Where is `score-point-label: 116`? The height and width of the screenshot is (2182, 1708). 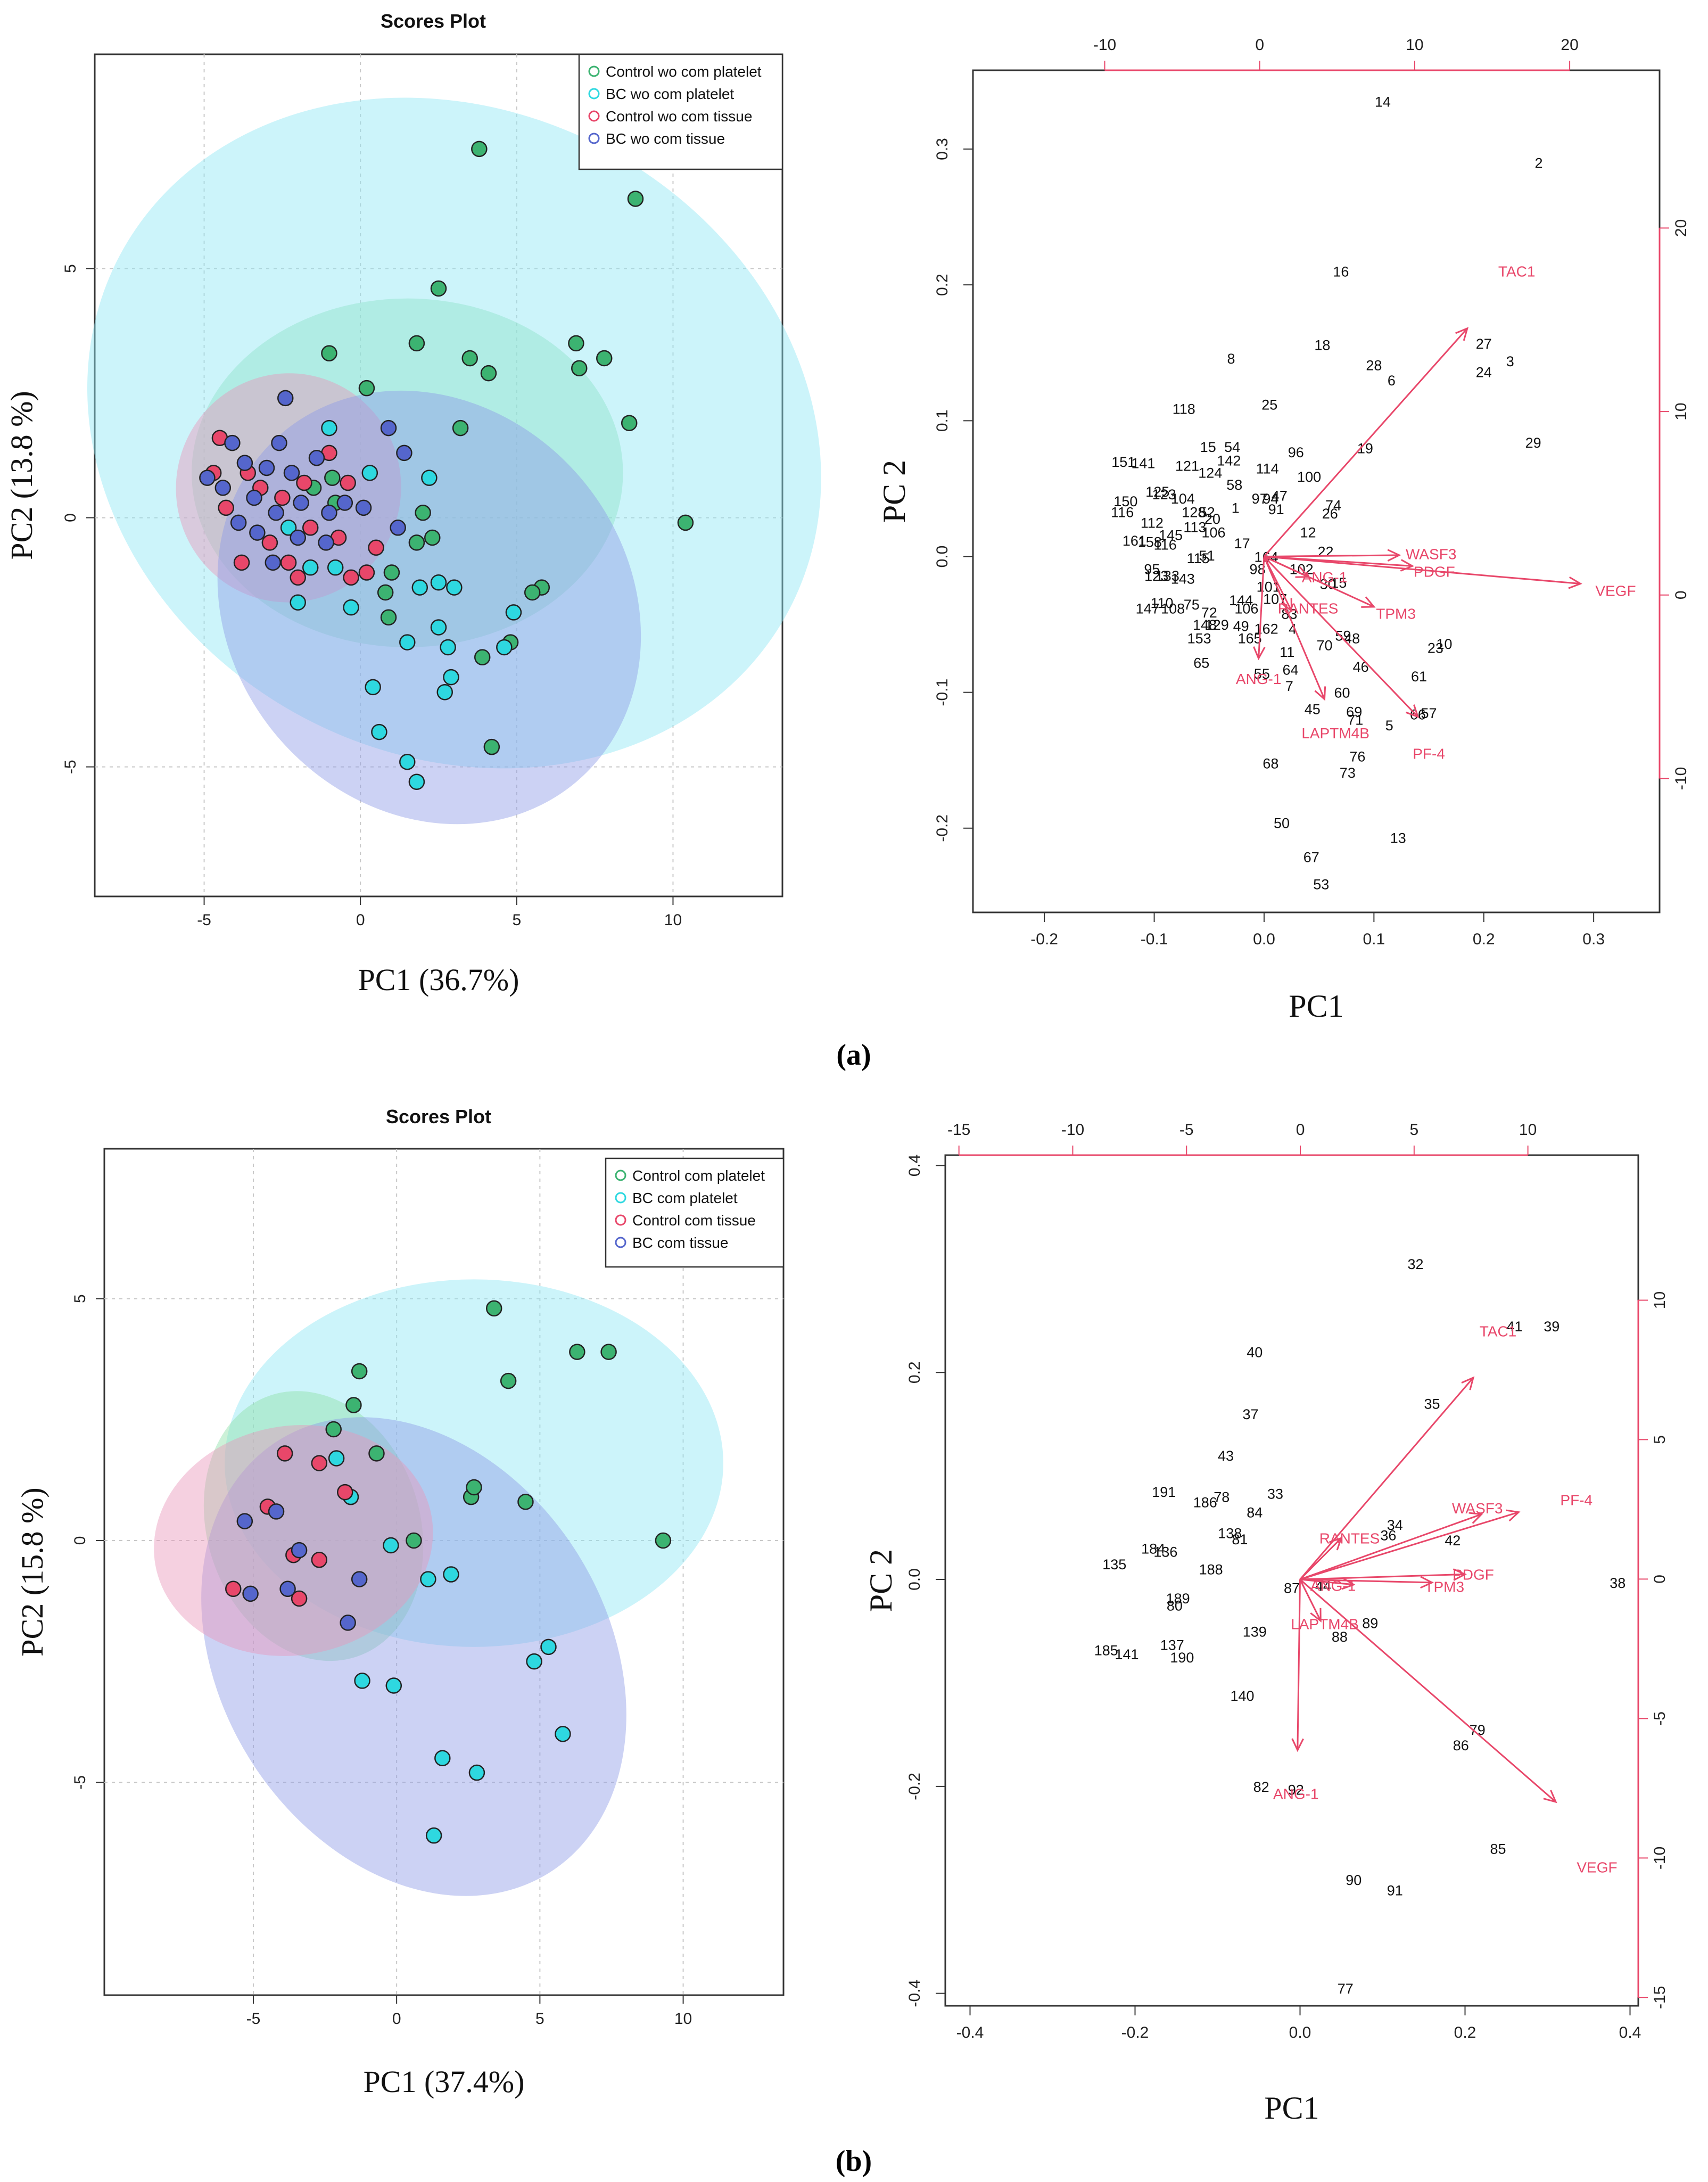 score-point-label: 116 is located at coordinates (1122, 512).